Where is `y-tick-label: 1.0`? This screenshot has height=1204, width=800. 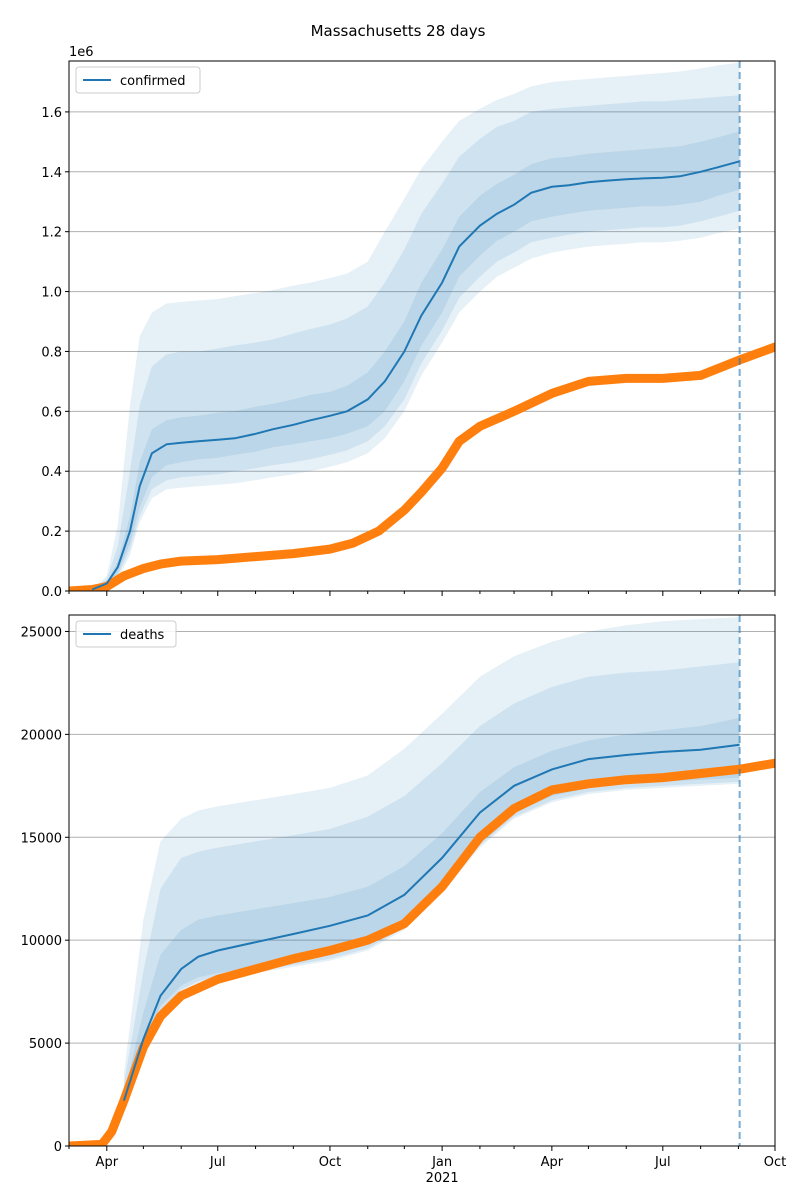 y-tick-label: 1.0 is located at coordinates (51, 293).